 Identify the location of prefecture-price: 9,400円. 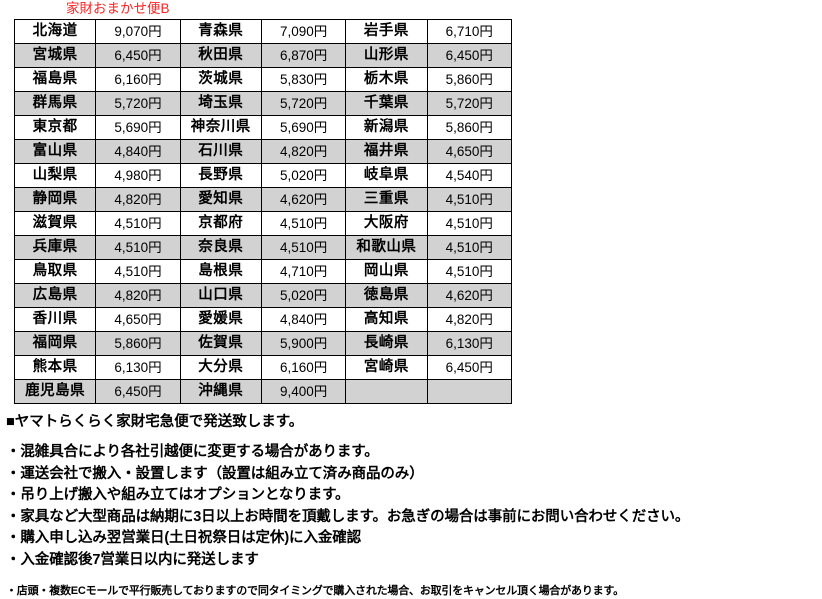
(303, 391).